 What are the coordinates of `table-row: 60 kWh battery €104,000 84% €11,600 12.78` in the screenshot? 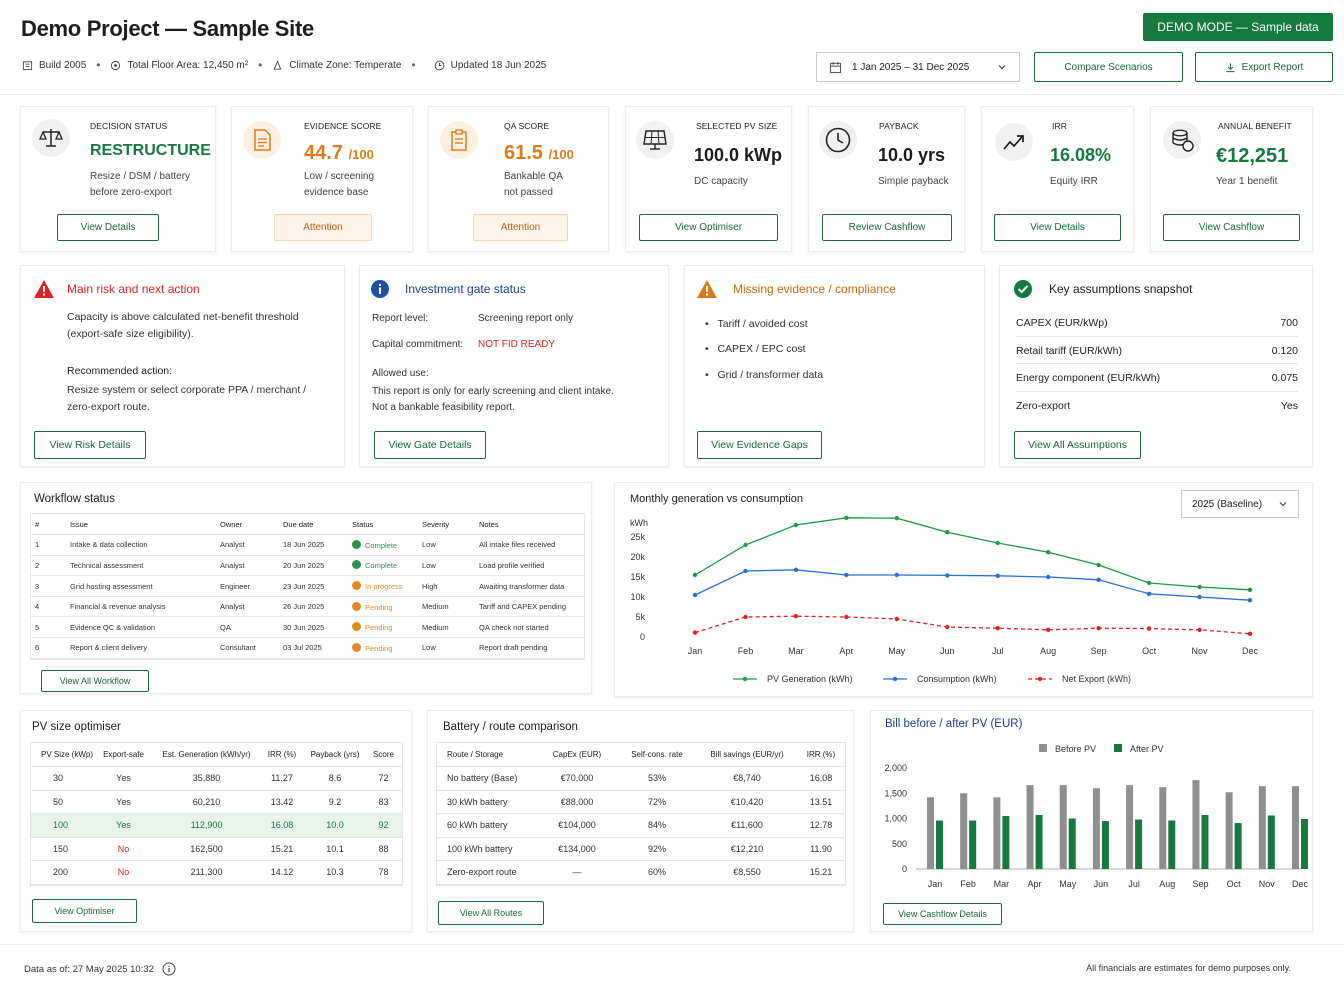 It's located at (641, 825).